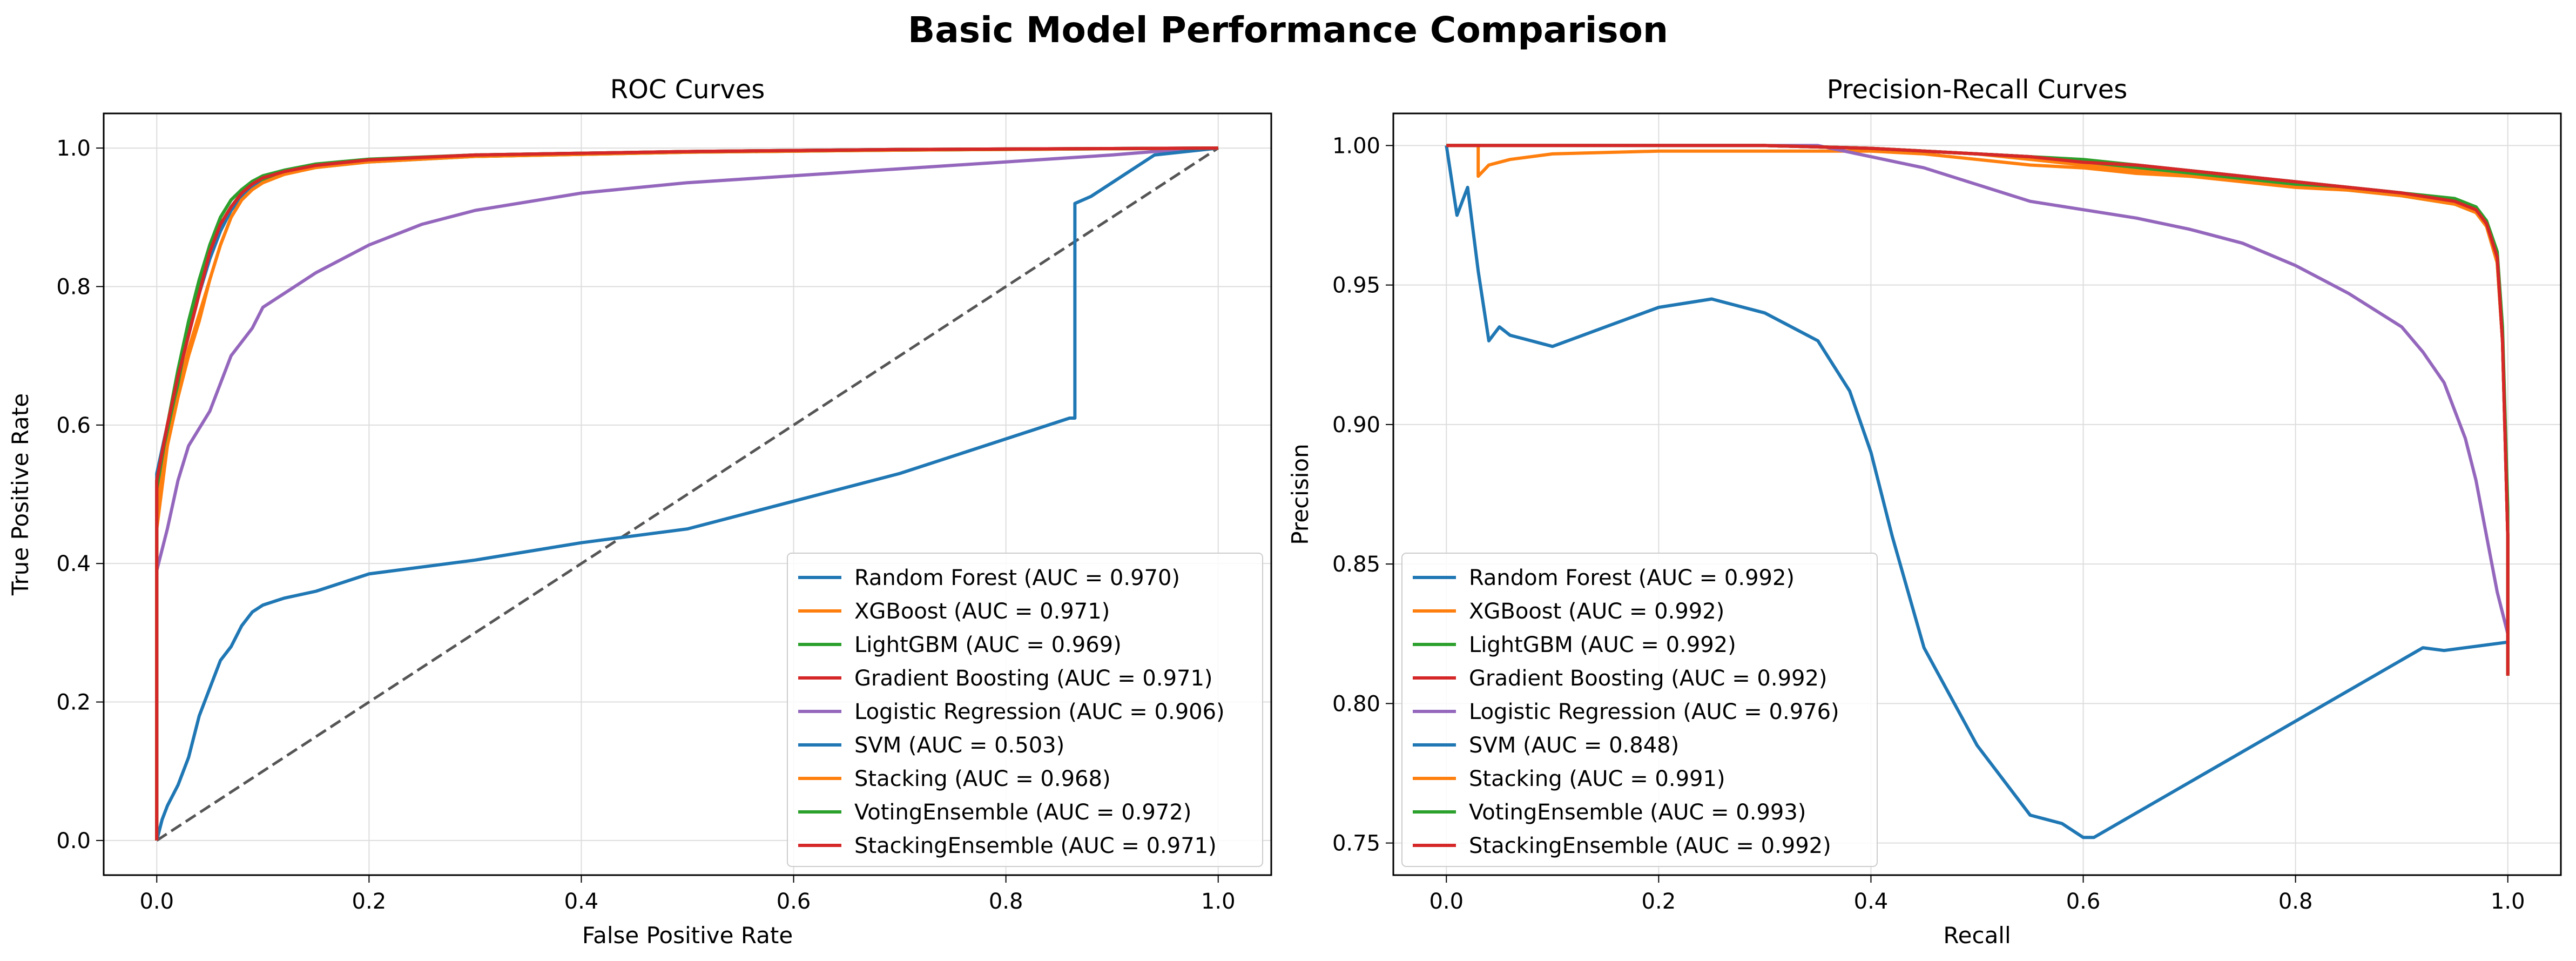 Image resolution: width=2576 pixels, height=961 pixels. I want to click on y-tick-label: 0.0, so click(73, 841).